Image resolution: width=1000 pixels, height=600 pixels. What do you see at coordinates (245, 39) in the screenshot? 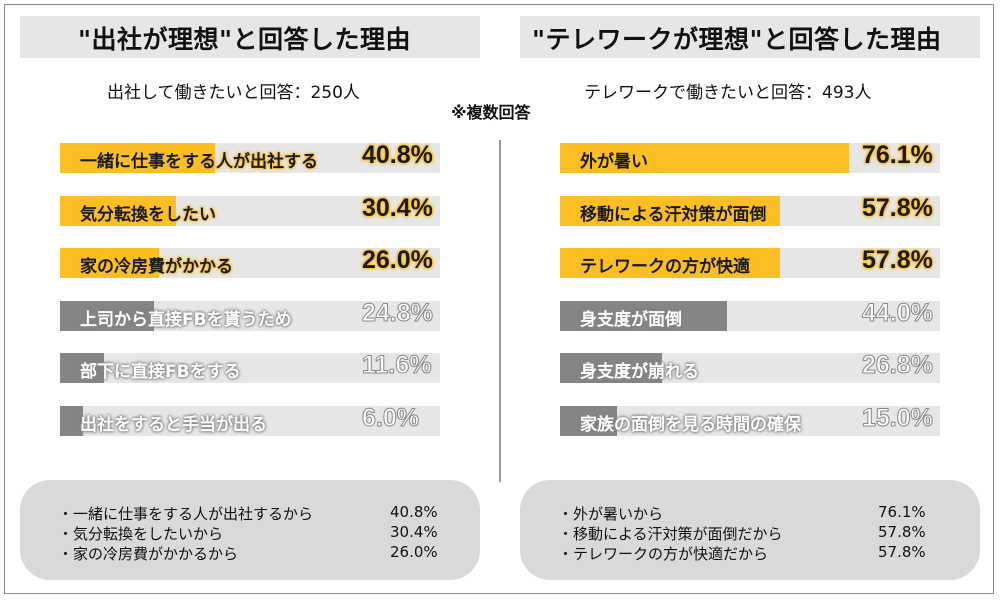
I see `left-title: "出社が理想"と回答した理由` at bounding box center [245, 39].